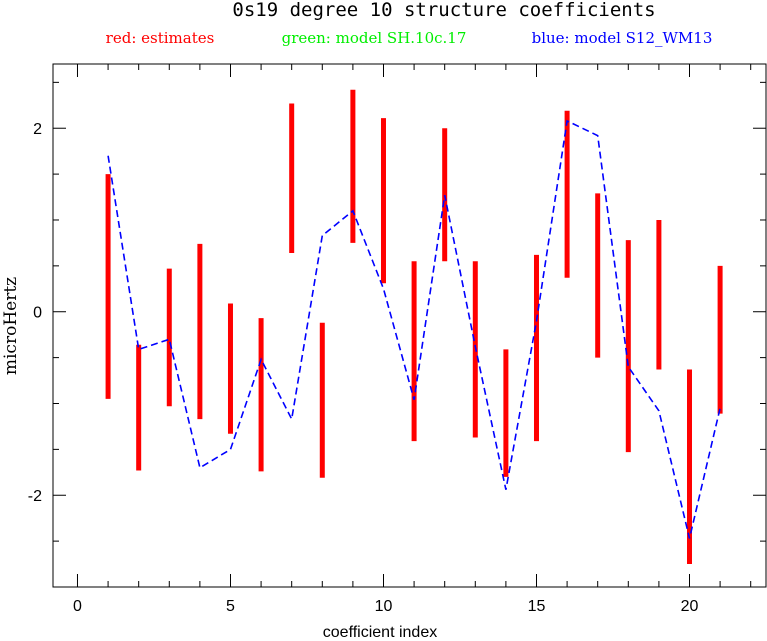 This screenshot has height=641, width=767. Describe the element at coordinates (384, 606) in the screenshot. I see `x-tick-label: 10` at that location.